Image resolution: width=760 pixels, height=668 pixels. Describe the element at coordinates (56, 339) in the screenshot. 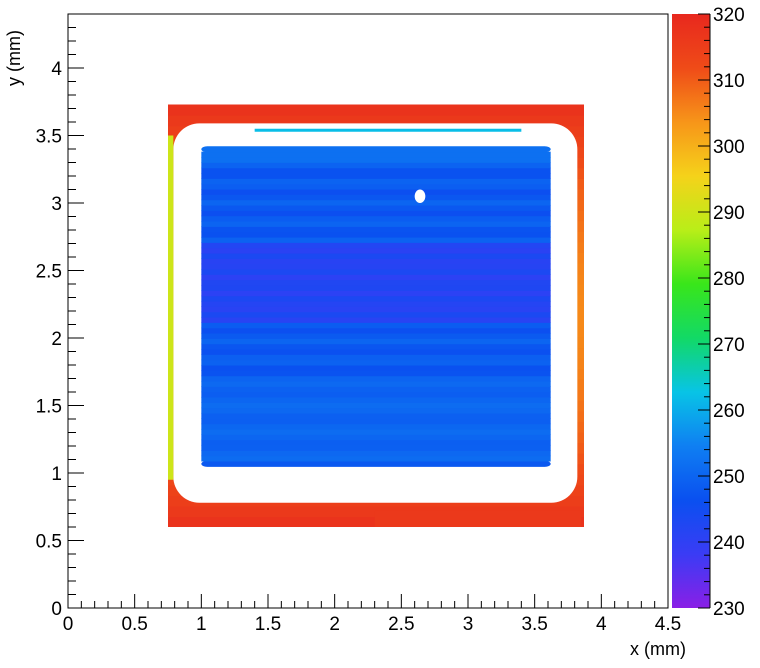

I see `y-tick-label: 2` at that location.